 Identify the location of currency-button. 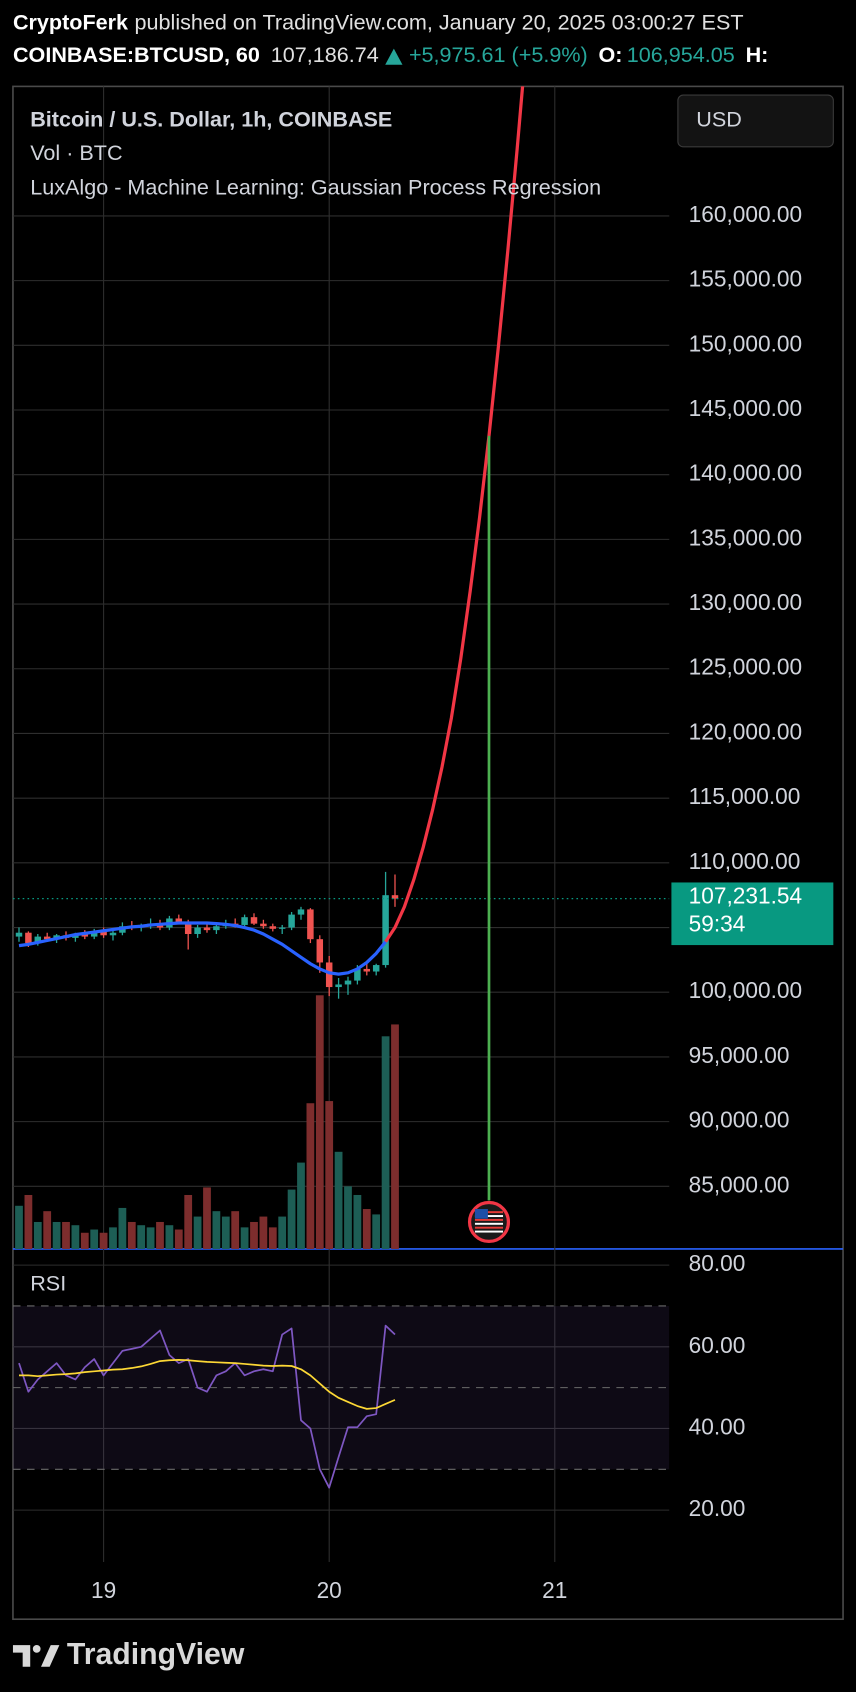
(755, 121).